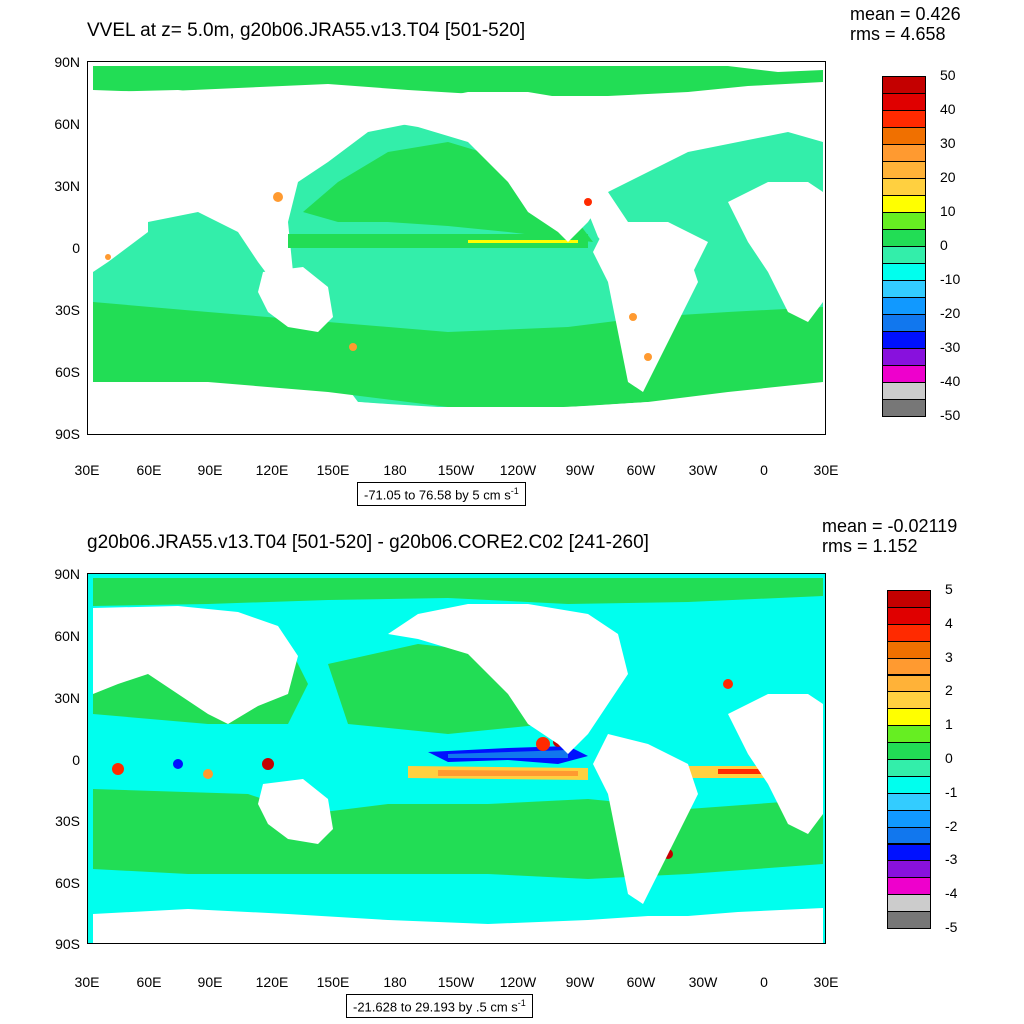 The width and height of the screenshot is (1024, 1024). What do you see at coordinates (949, 589) in the screenshot?
I see `colorbar-tick-label: 5` at bounding box center [949, 589].